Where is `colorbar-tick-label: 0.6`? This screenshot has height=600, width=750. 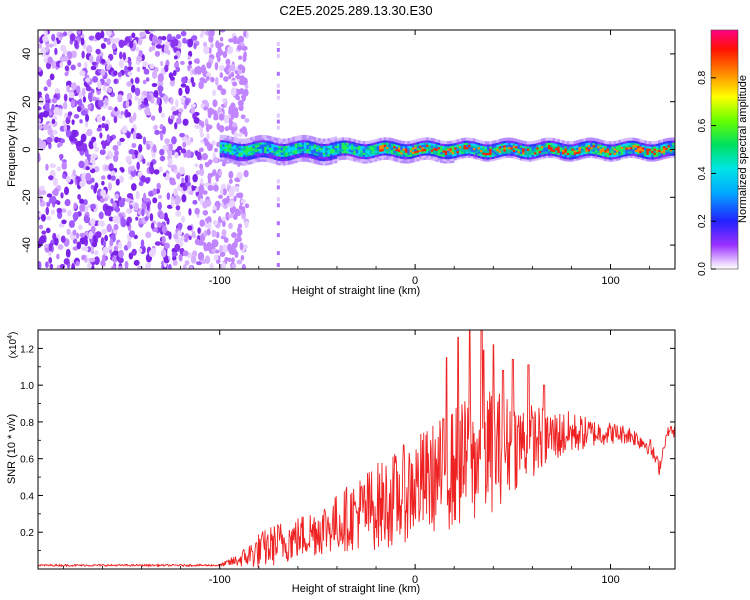
colorbar-tick-label: 0.6 is located at coordinates (702, 125).